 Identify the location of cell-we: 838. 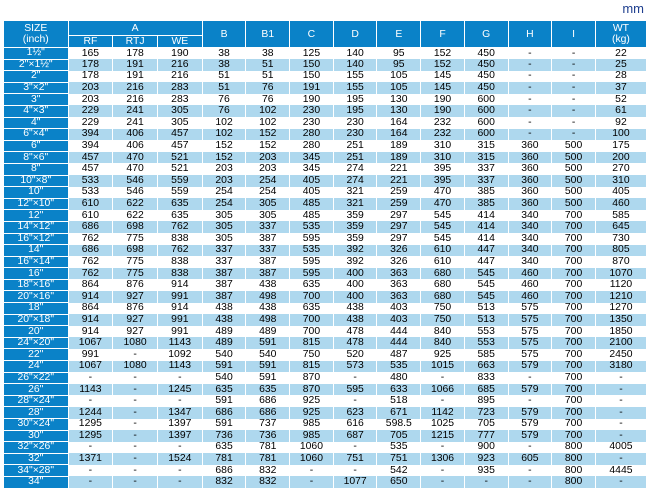
(179, 273).